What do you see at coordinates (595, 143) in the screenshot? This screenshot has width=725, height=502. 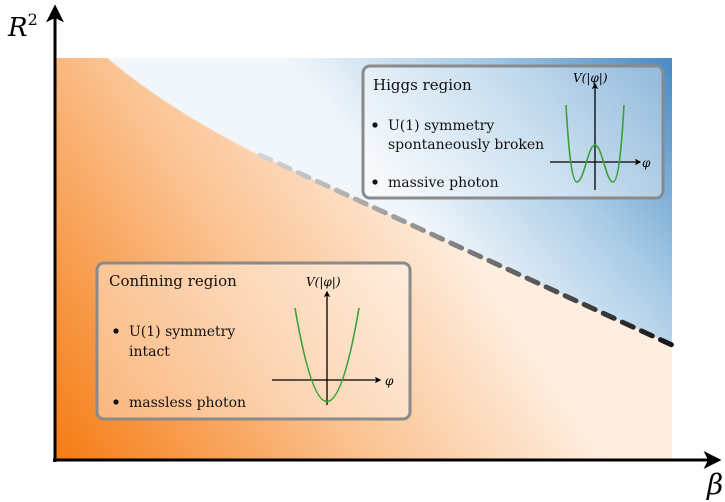 I see `mexican-hat-potential-curve` at bounding box center [595, 143].